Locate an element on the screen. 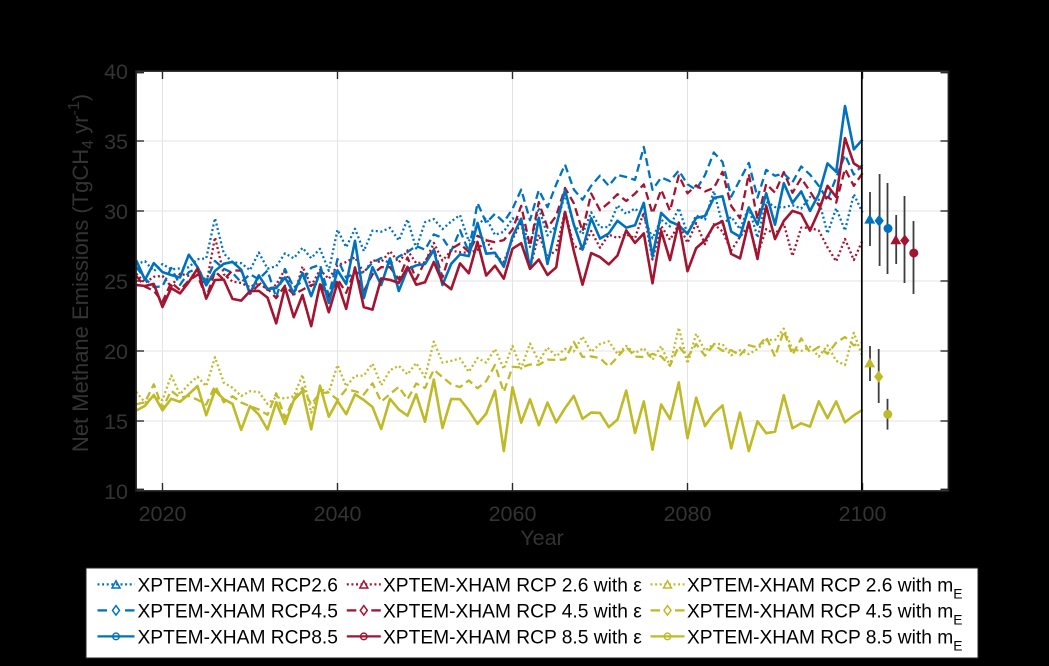 The image size is (1049, 666). svg-text: 40 is located at coordinates (116, 72).